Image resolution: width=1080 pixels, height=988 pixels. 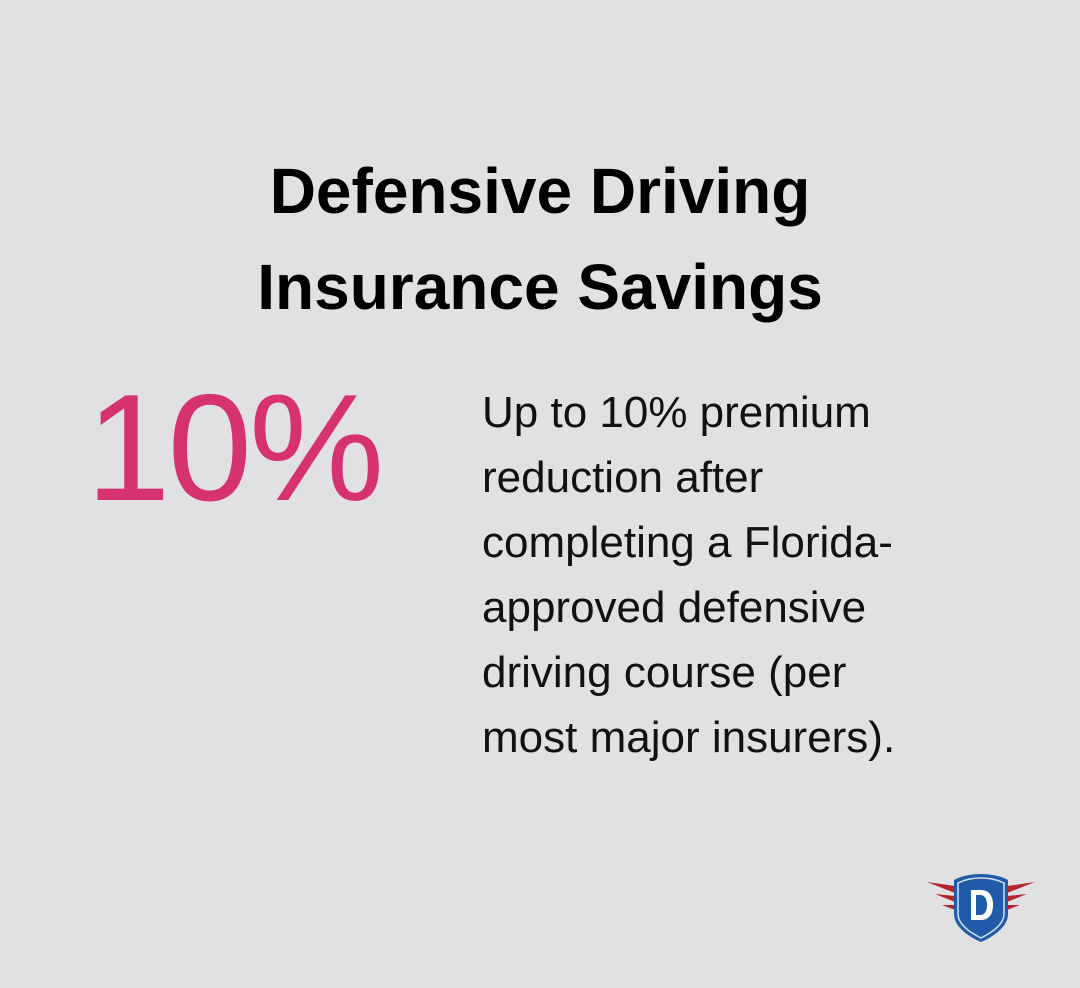 I want to click on description-line: Up to 10% premium, so click(x=676, y=412).